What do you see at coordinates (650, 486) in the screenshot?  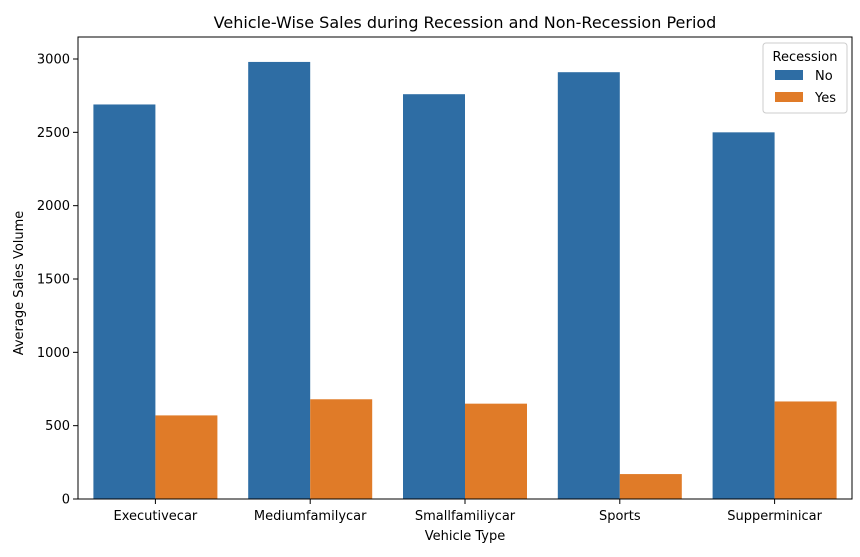 I see `bar-yes-sports` at bounding box center [650, 486].